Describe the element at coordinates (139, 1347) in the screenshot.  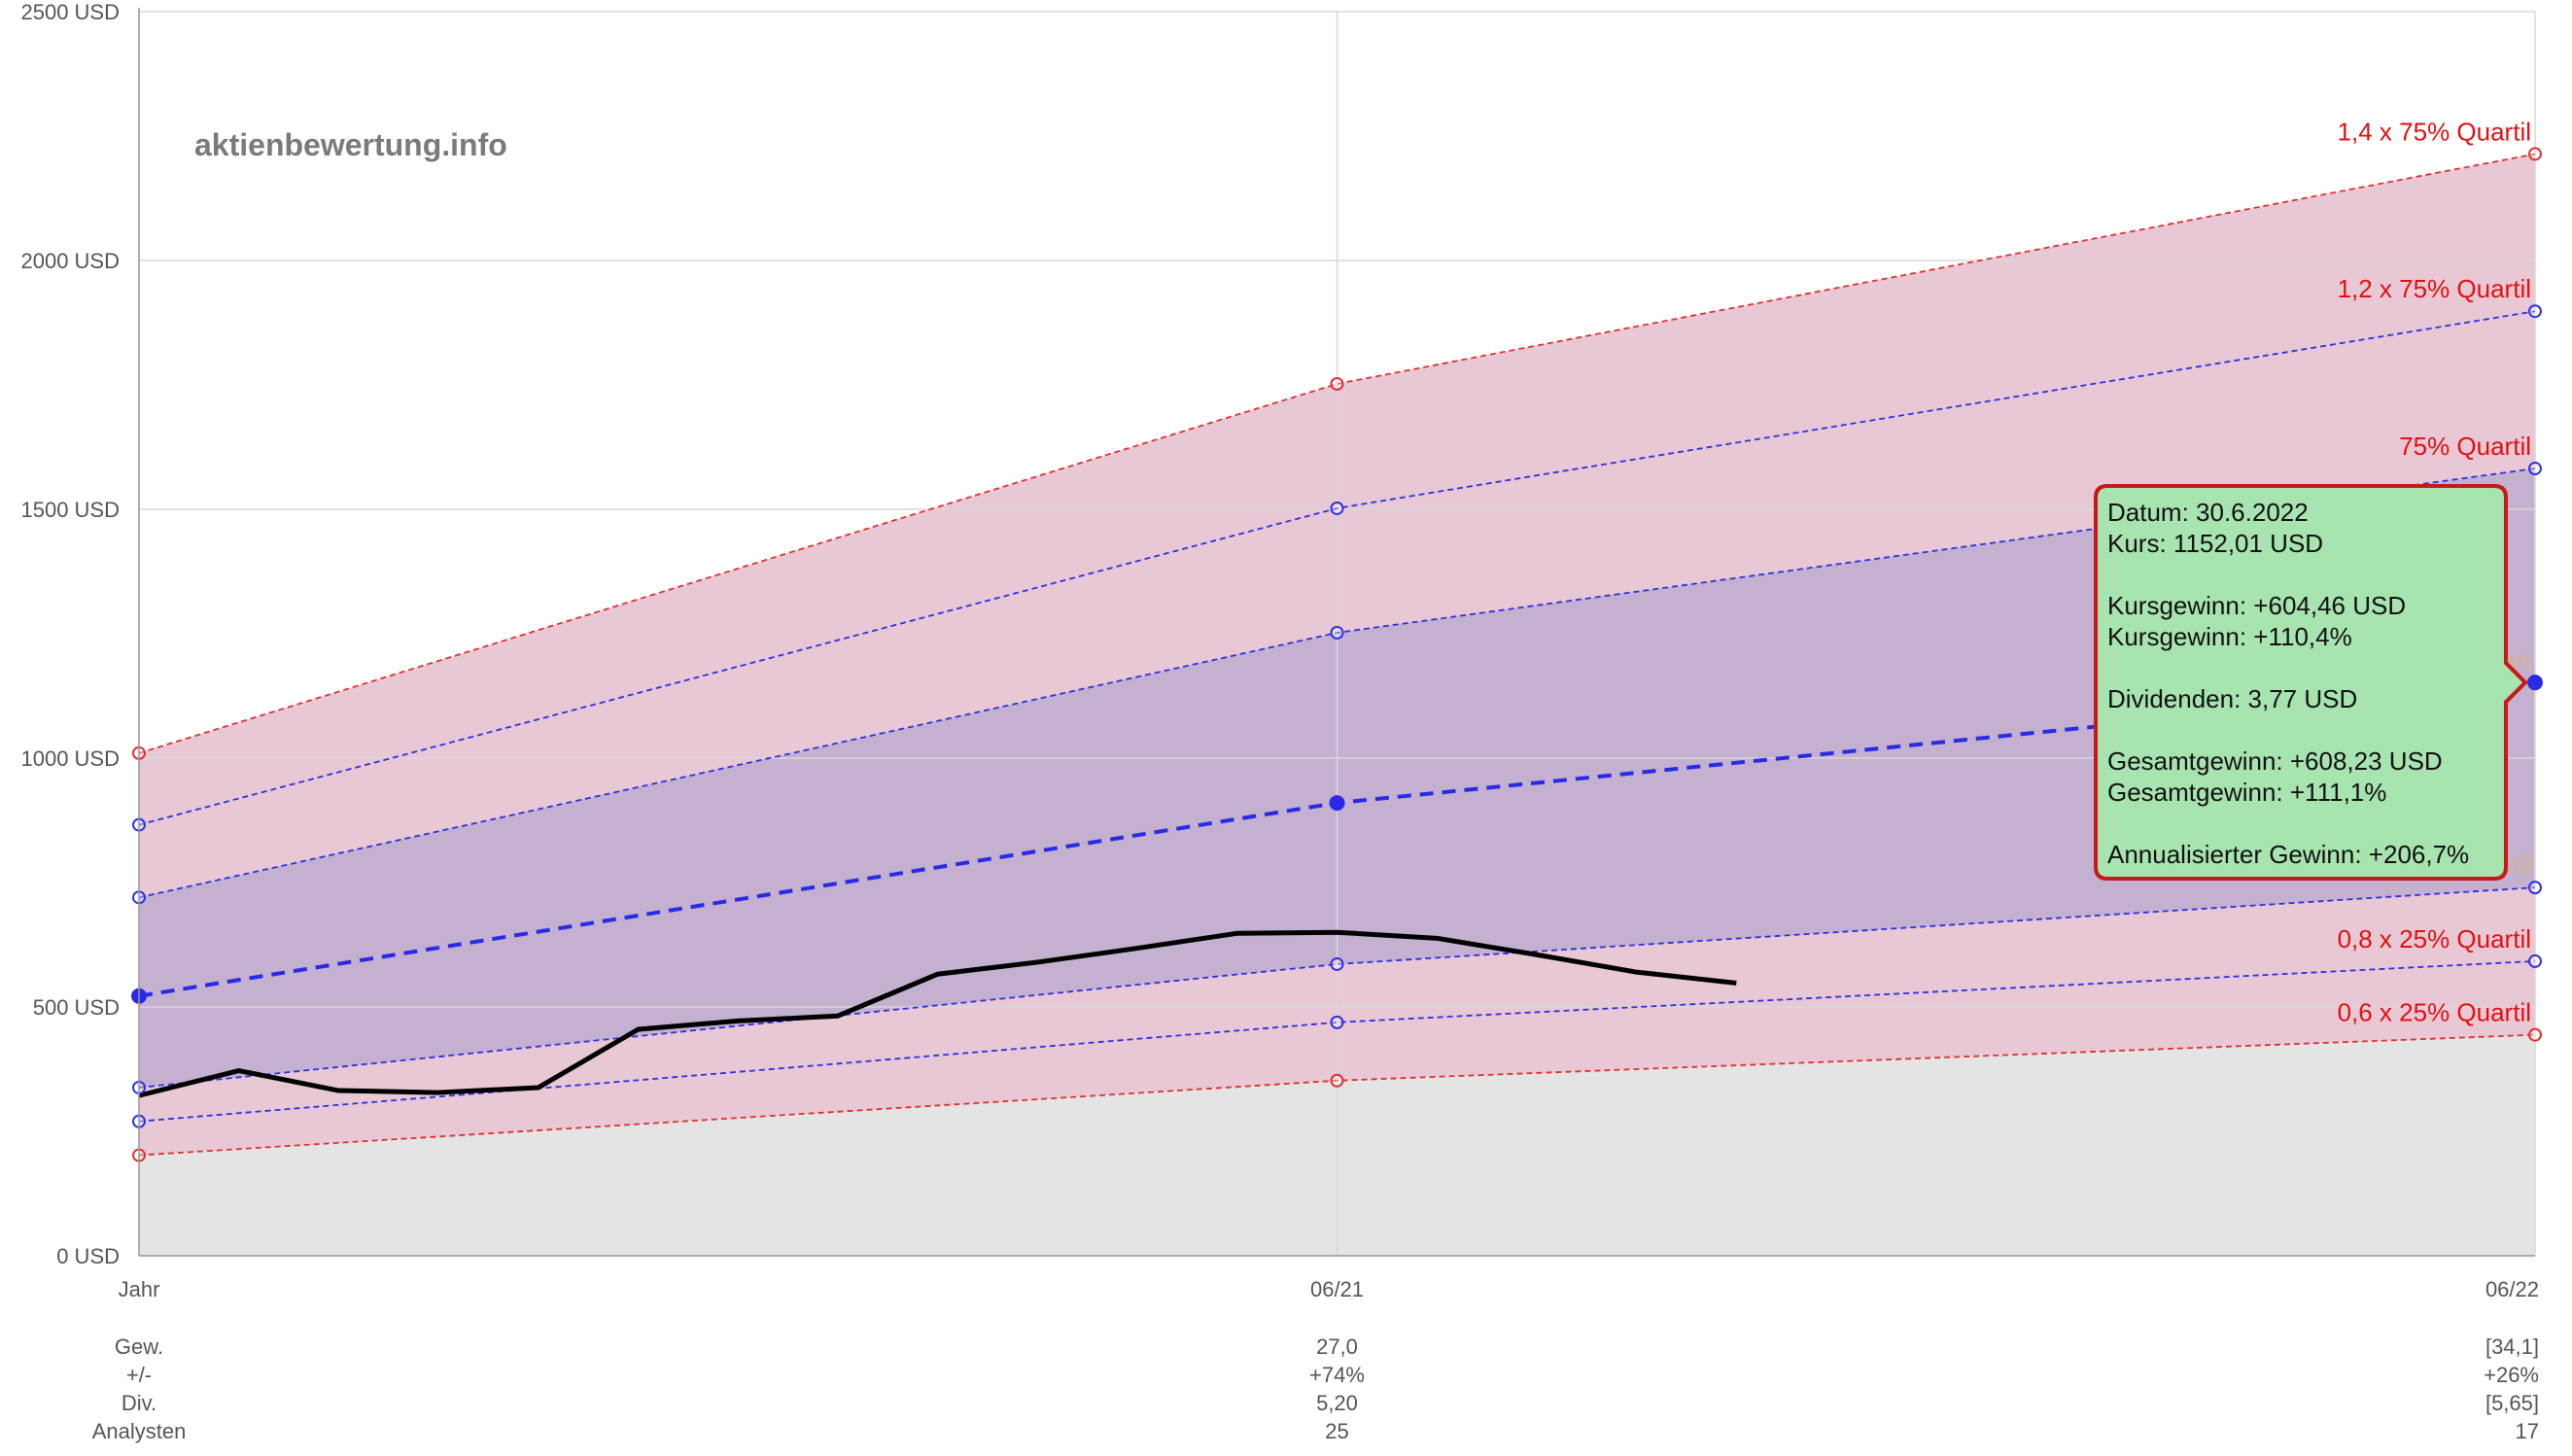
I see `stats-row-label: Gew.` at that location.